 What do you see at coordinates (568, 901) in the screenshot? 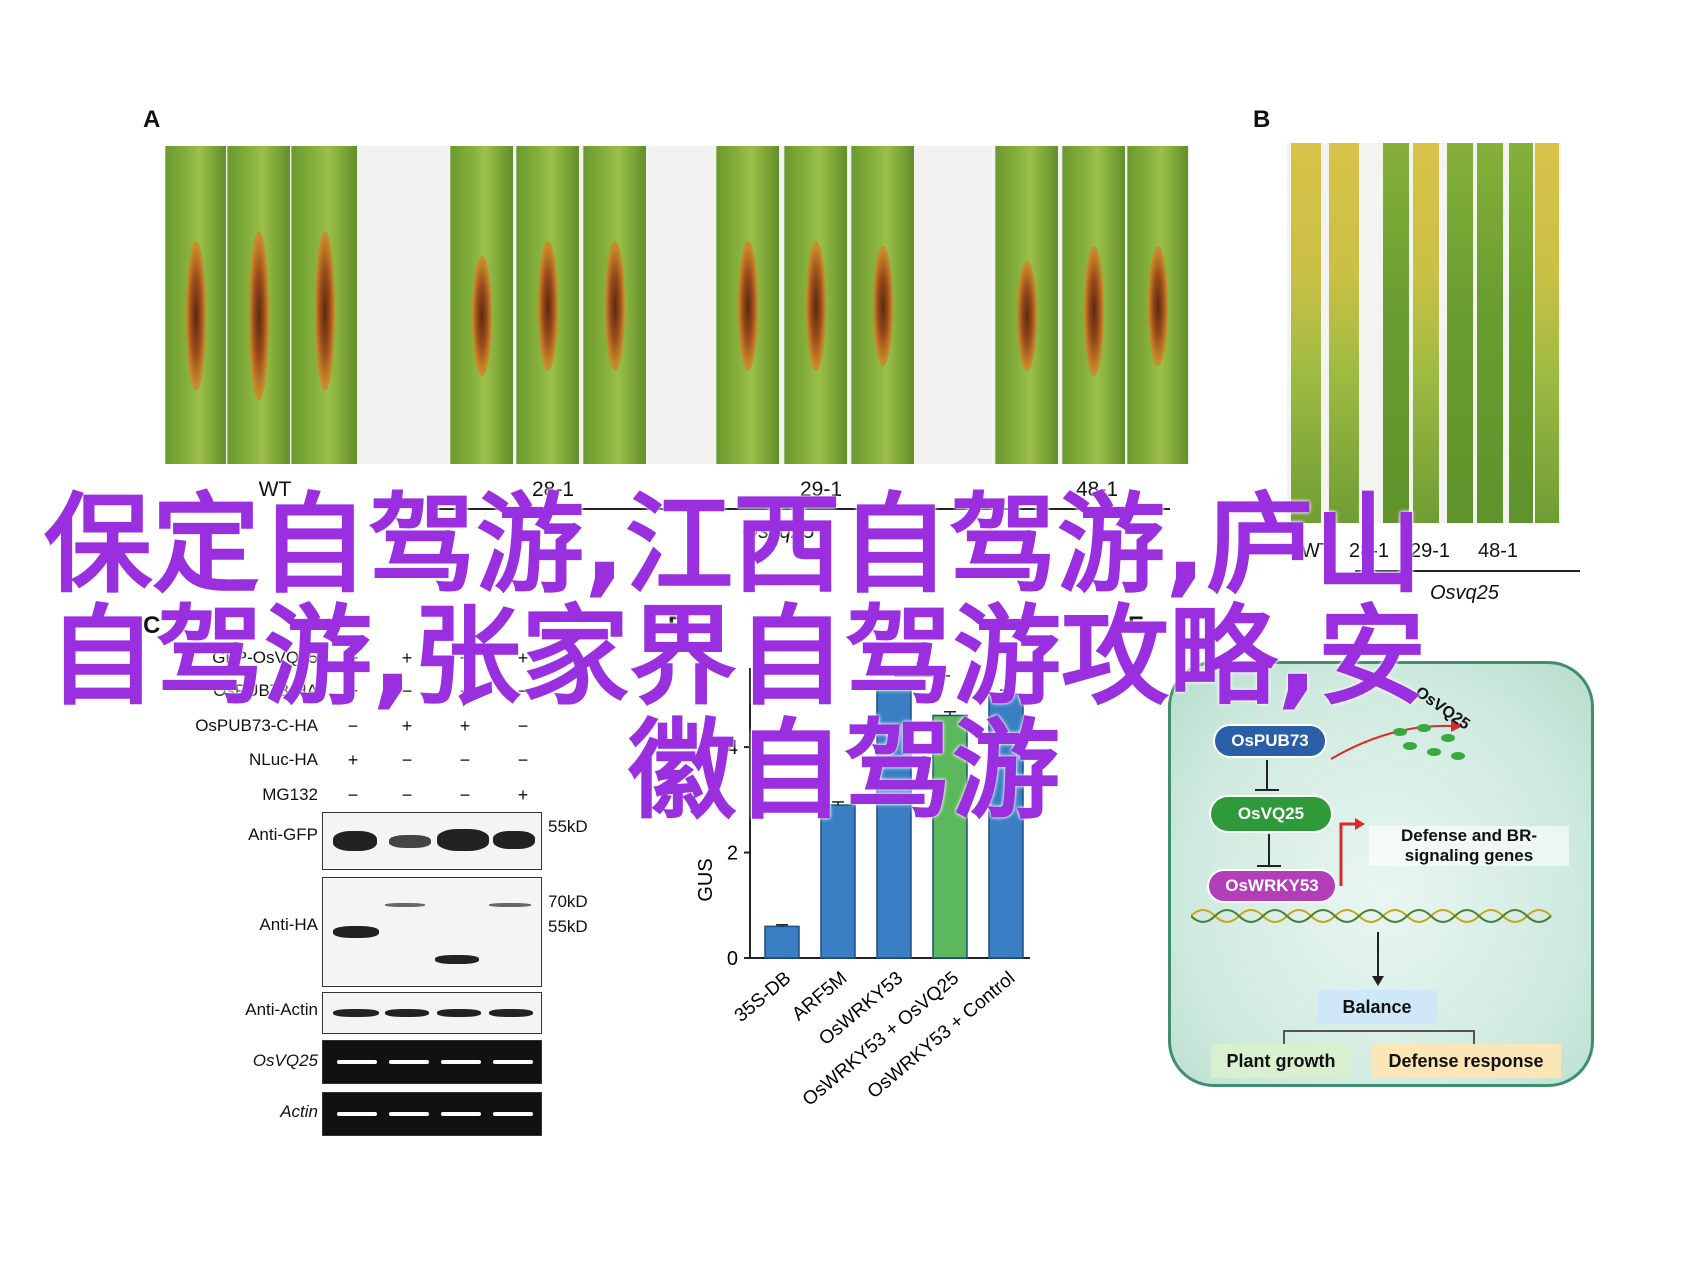
I see `molecular-weight-marker: 70kD` at bounding box center [568, 901].